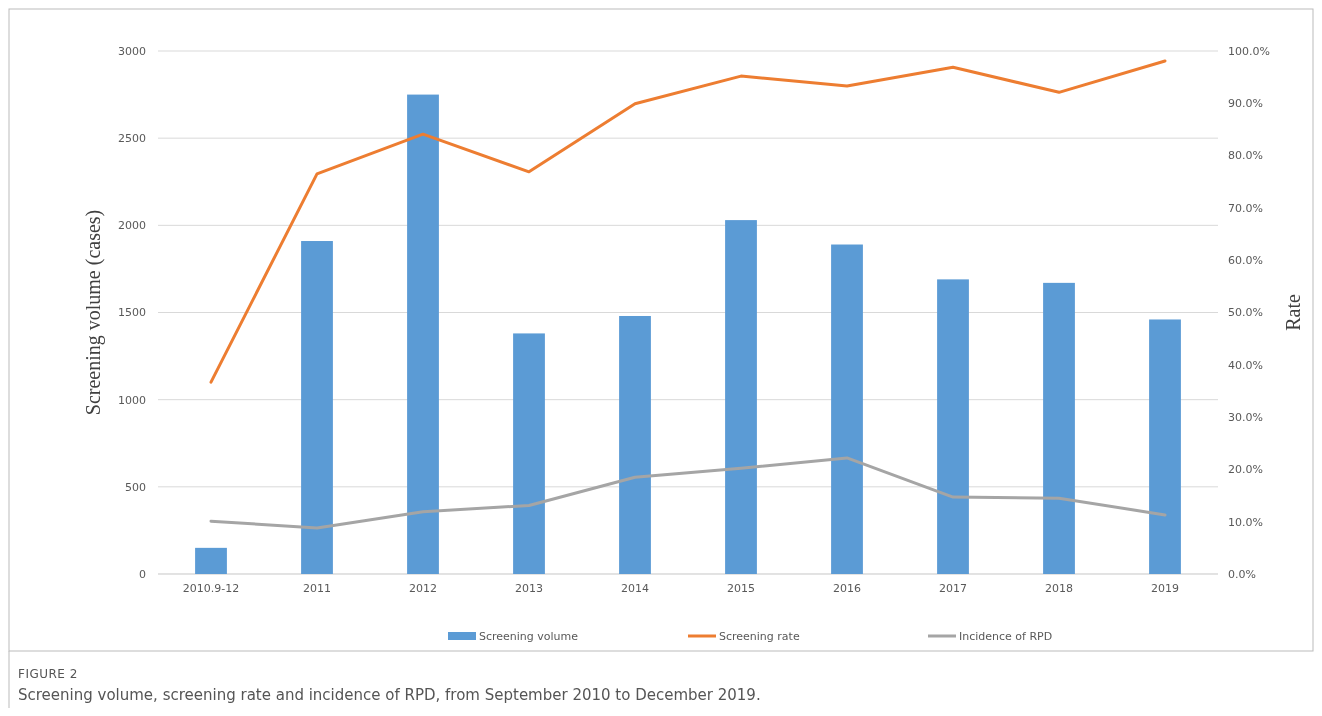  Describe the element at coordinates (1245, 365) in the screenshot. I see `y2-tick-label: 40.0%` at that location.